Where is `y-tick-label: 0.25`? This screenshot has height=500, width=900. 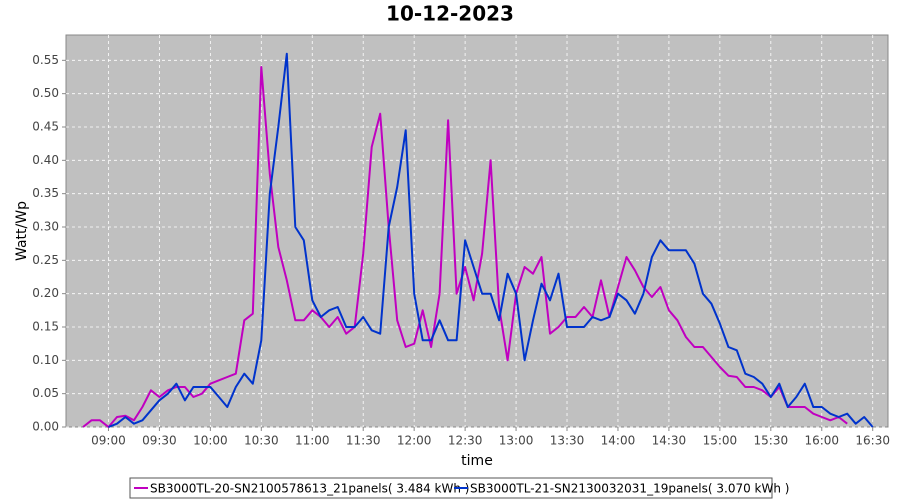 y-tick-label: 0.25 is located at coordinates (45, 260).